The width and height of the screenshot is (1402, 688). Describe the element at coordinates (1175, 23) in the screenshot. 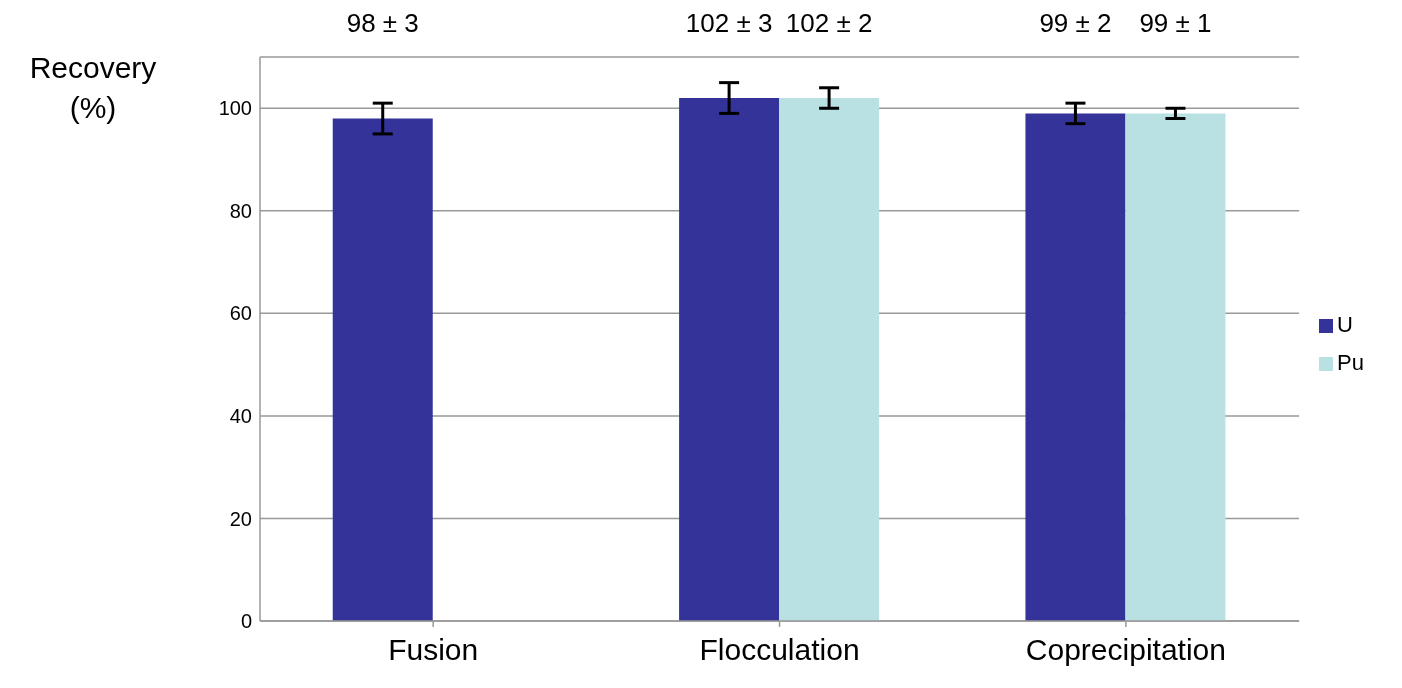

I see `data-label: 99 ± 1` at that location.